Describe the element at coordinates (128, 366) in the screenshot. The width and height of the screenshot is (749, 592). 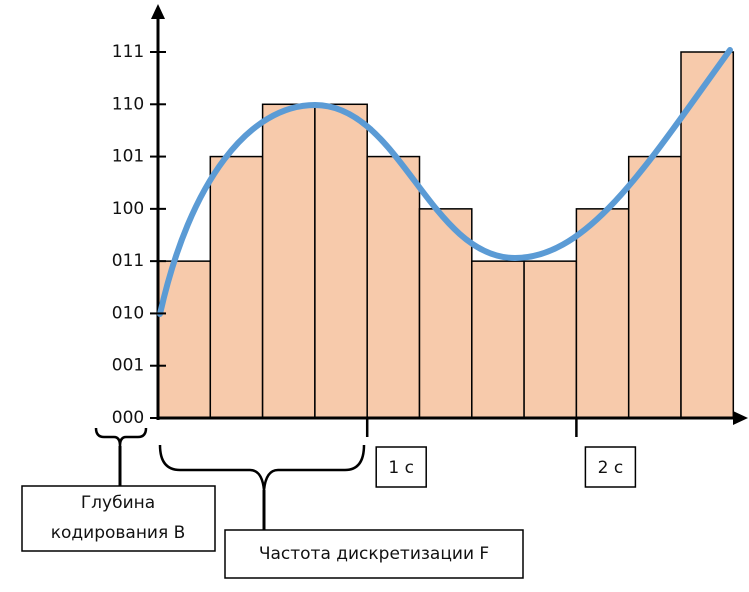
I see `y-tick-label: 001` at that location.